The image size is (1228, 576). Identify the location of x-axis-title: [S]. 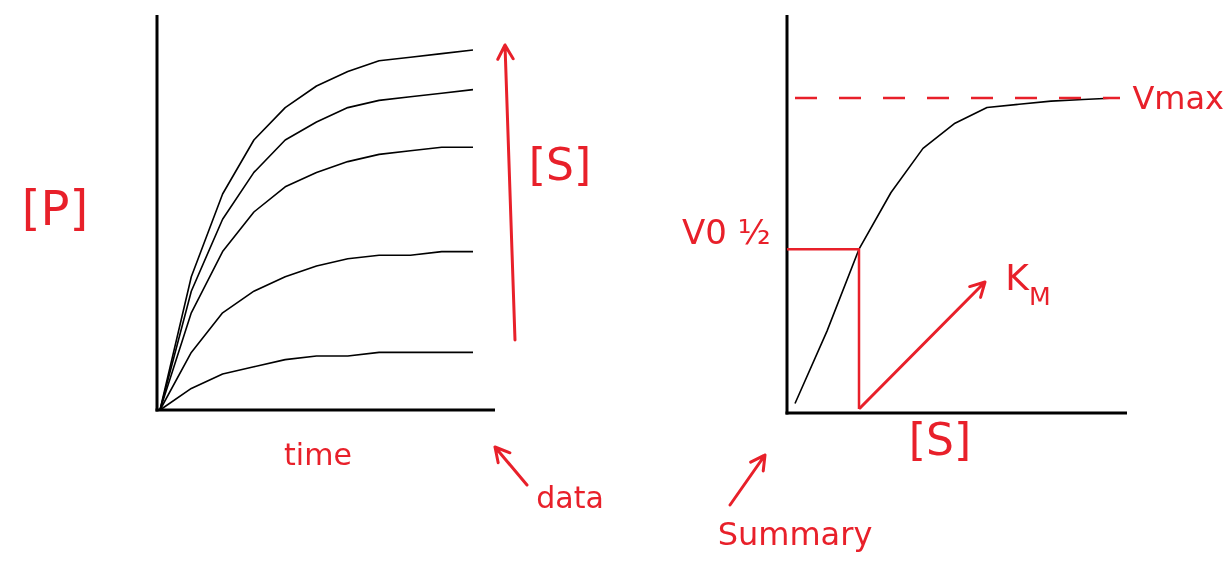
(940, 439).